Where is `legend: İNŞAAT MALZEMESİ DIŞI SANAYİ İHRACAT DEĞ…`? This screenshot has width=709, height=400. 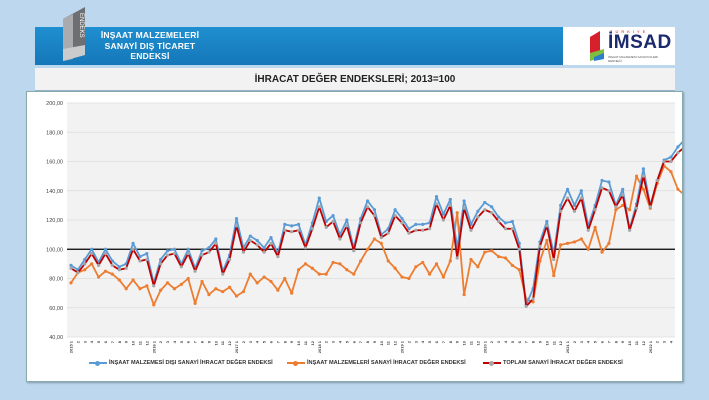 legend: İNŞAAT MALZEMESİ DIŞI SANAYİ İHRACAT DEĞ… is located at coordinates (354, 366).